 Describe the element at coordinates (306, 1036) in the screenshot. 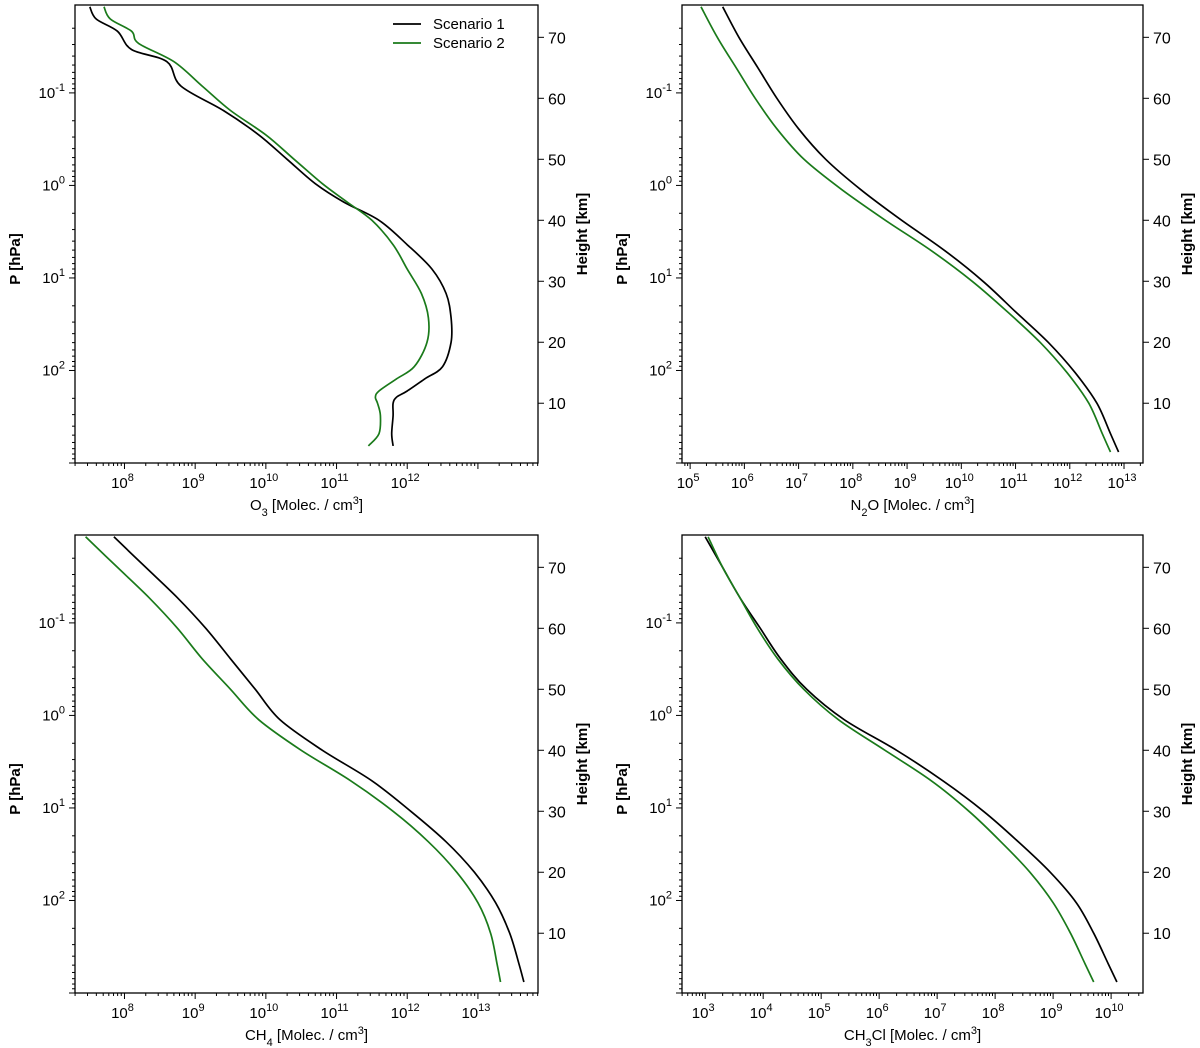

I see `x-axis-label: CH4 [Molec. / cm3]` at that location.